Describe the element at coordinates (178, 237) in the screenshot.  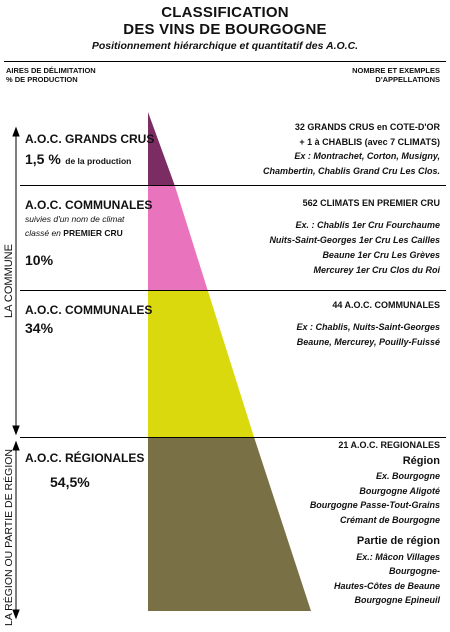
I see `segment-premier-cru` at that location.